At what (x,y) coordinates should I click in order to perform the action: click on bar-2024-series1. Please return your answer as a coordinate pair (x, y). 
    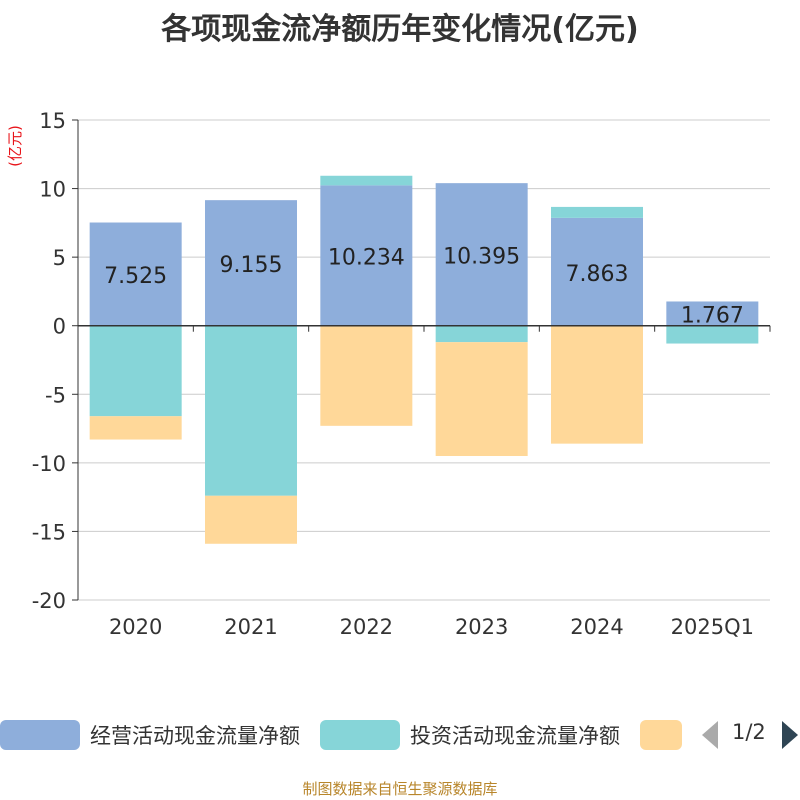
    Looking at the image, I should click on (597, 212).